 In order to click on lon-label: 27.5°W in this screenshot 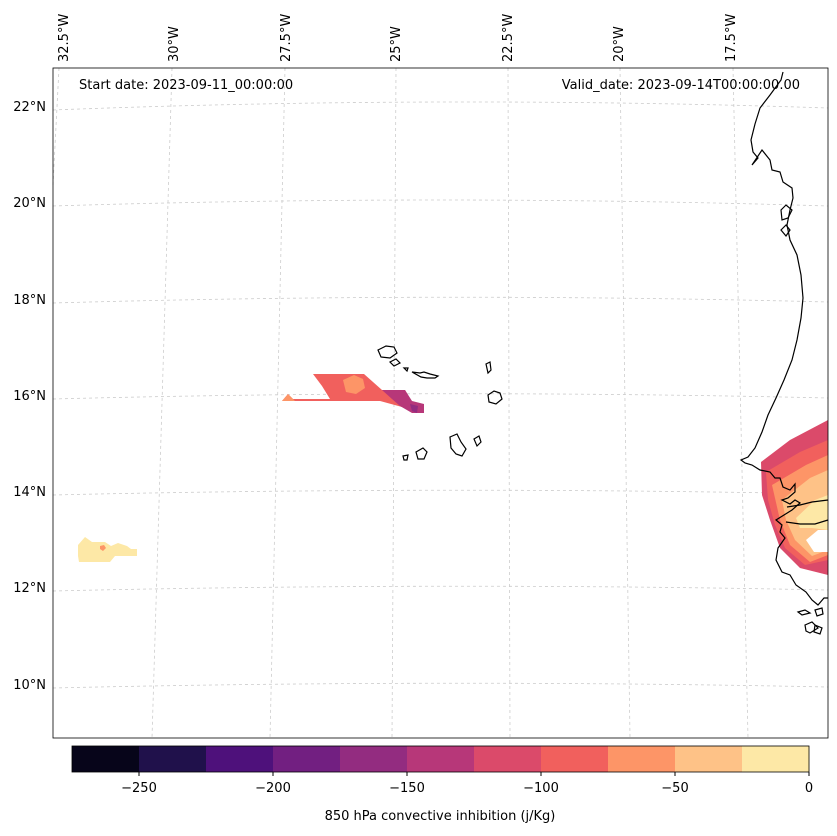, I will do `click(286, 38)`.